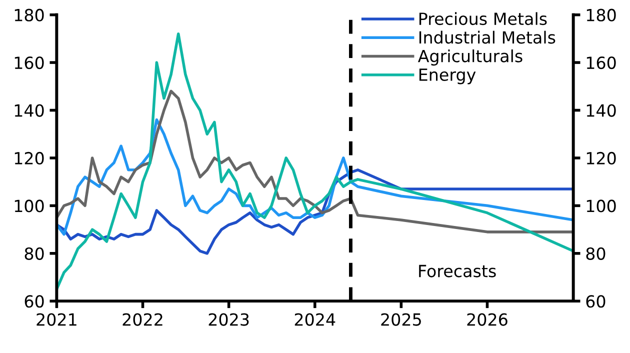 This screenshot has height=353, width=630. I want to click on y2-tick-label: 160, so click(601, 63).